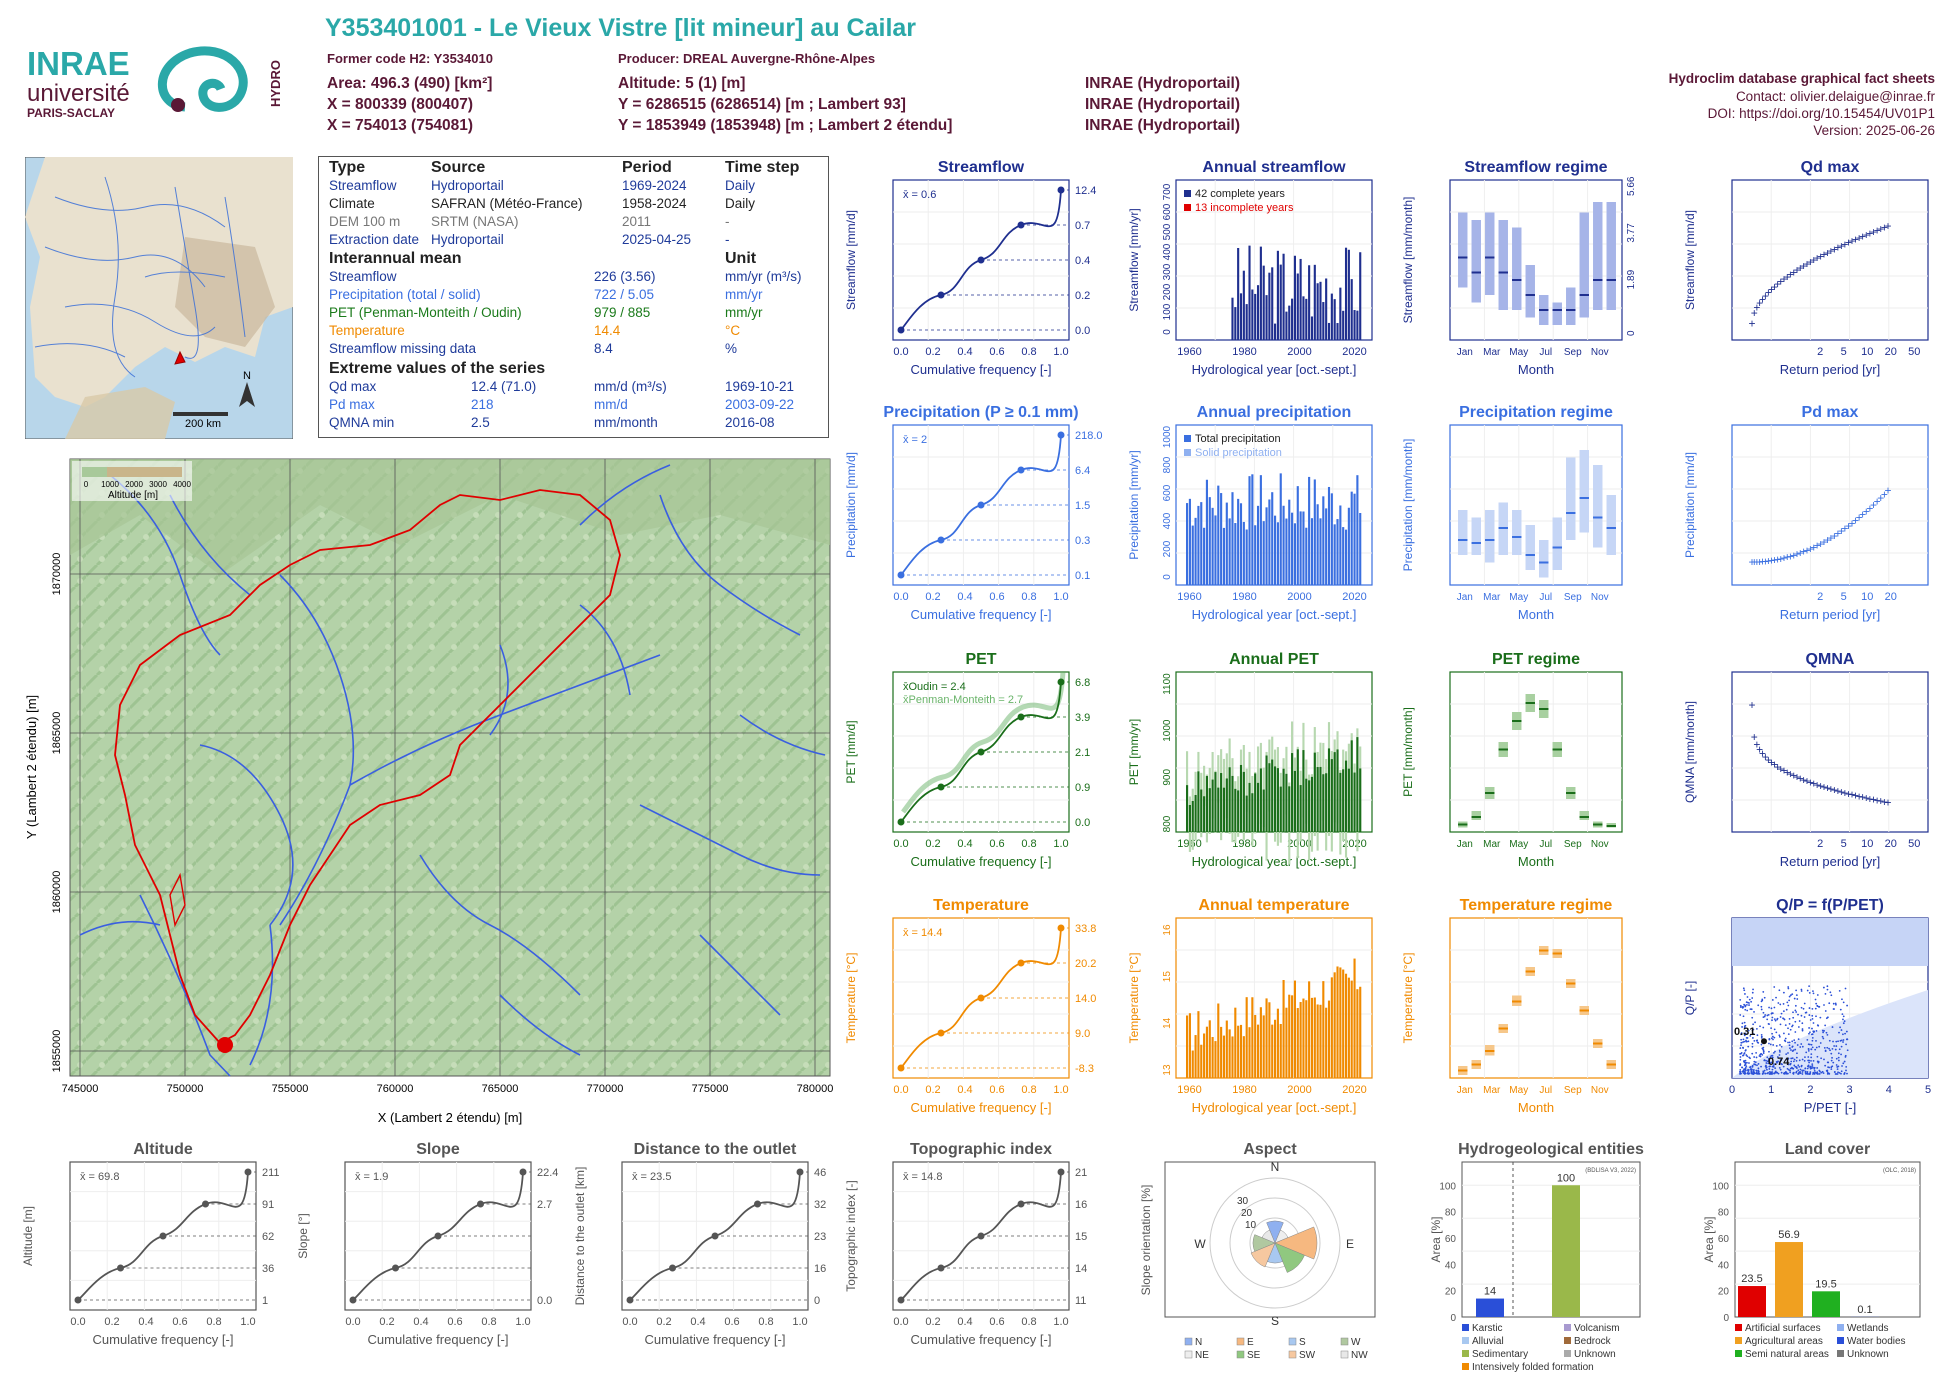 This screenshot has height=1386, width=1960. Describe the element at coordinates (1354, 597) in the screenshot. I see `x-tick-label: 2020` at that location.